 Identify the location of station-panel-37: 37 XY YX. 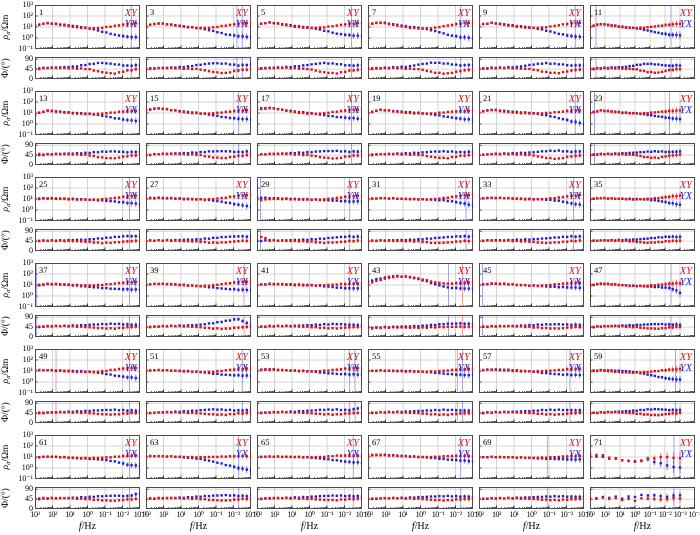
(87, 300).